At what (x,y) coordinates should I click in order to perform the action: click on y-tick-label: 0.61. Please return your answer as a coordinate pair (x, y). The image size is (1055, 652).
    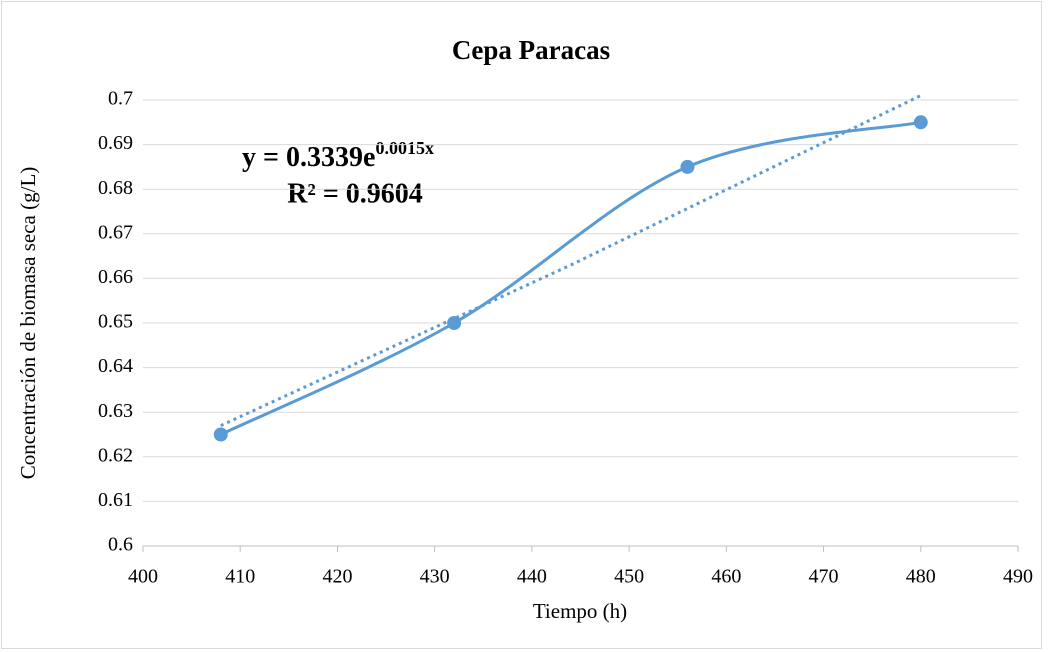
    Looking at the image, I should click on (115, 500).